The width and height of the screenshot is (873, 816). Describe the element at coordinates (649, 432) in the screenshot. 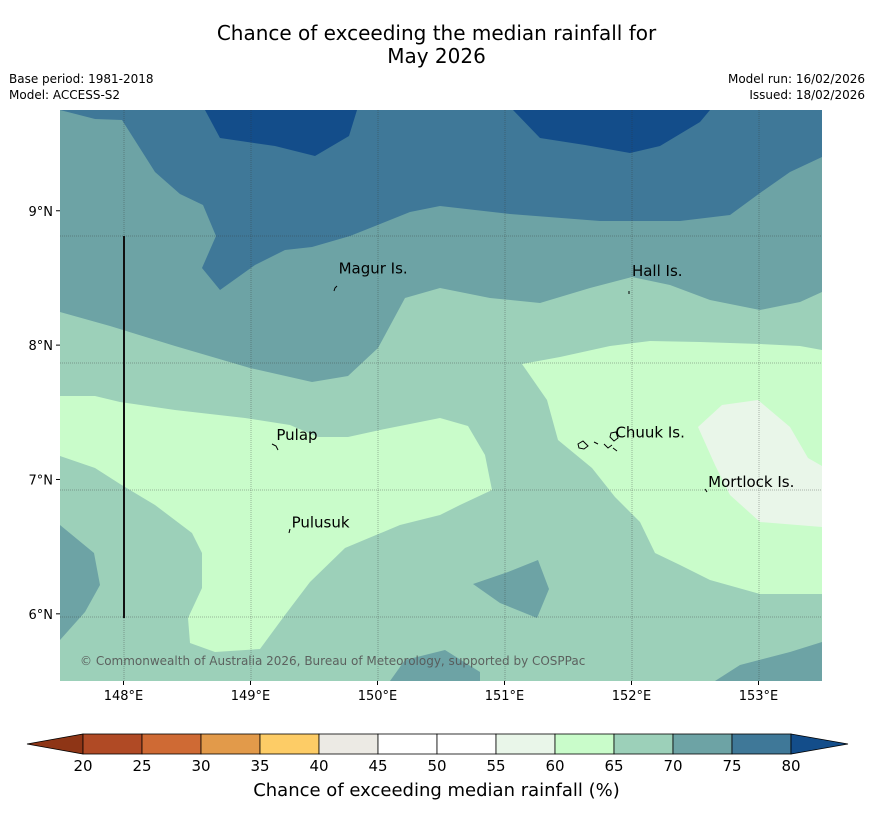

I see `place-label: Chuuk Is.` at that location.